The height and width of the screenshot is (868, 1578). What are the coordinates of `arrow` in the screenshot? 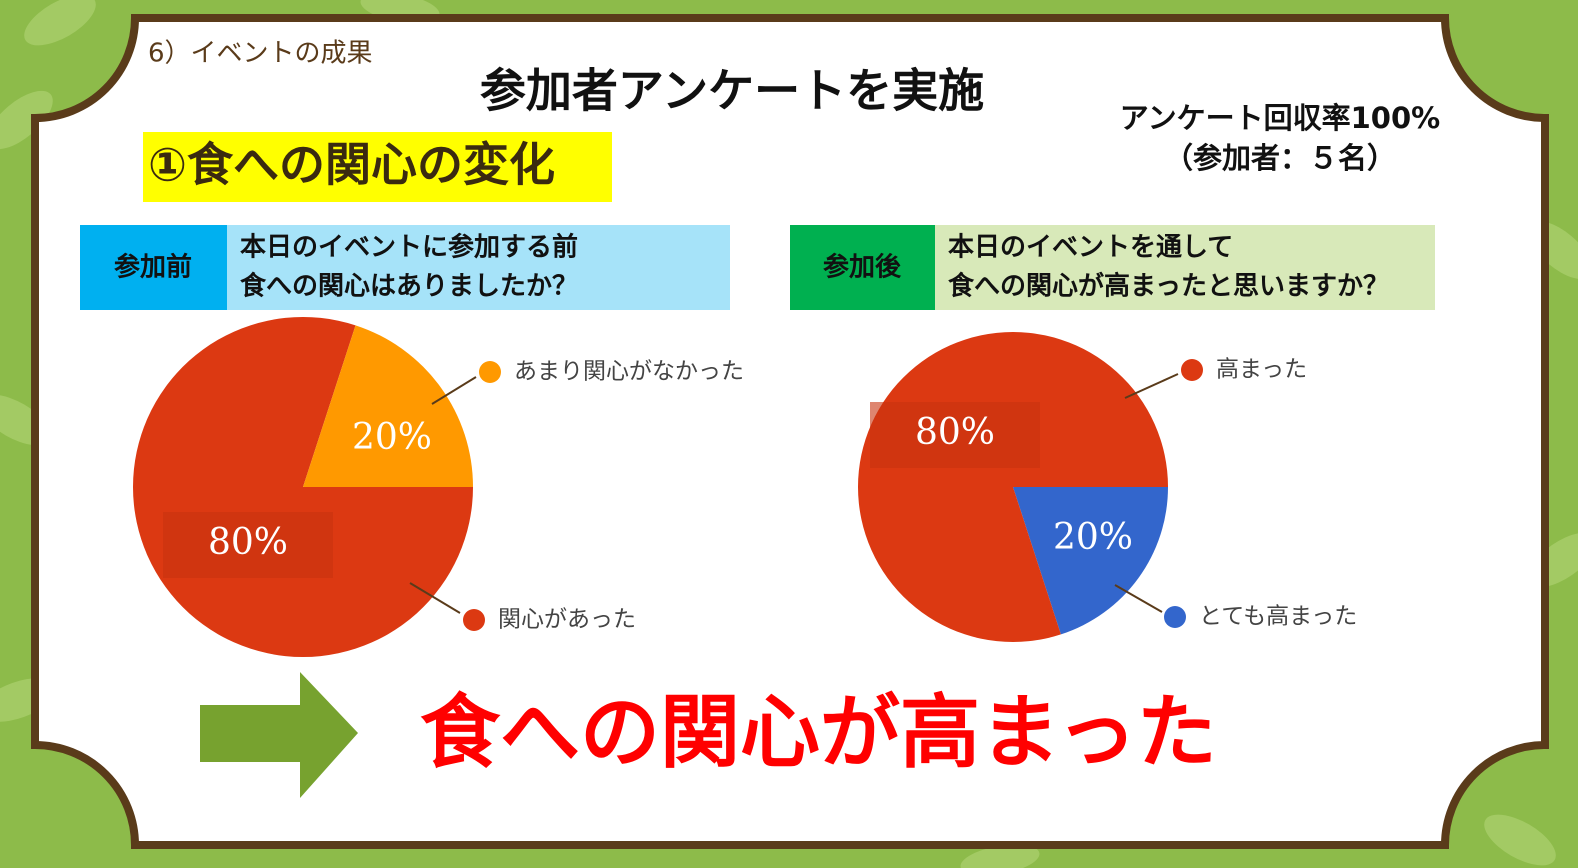 It's located at (279, 735).